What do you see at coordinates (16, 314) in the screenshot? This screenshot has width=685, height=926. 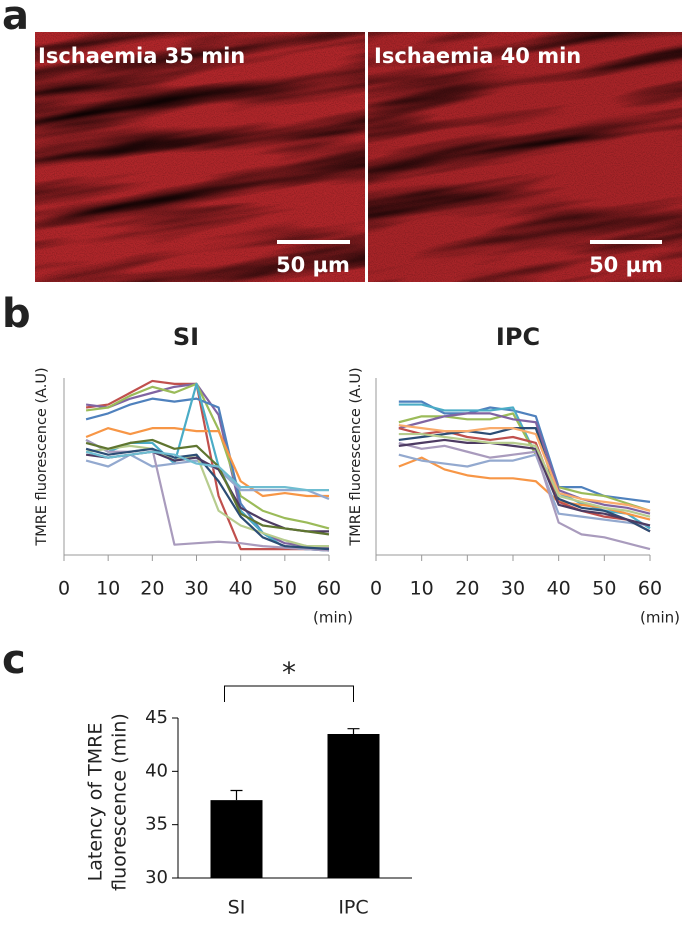 I see `panel-label: b` at bounding box center [16, 314].